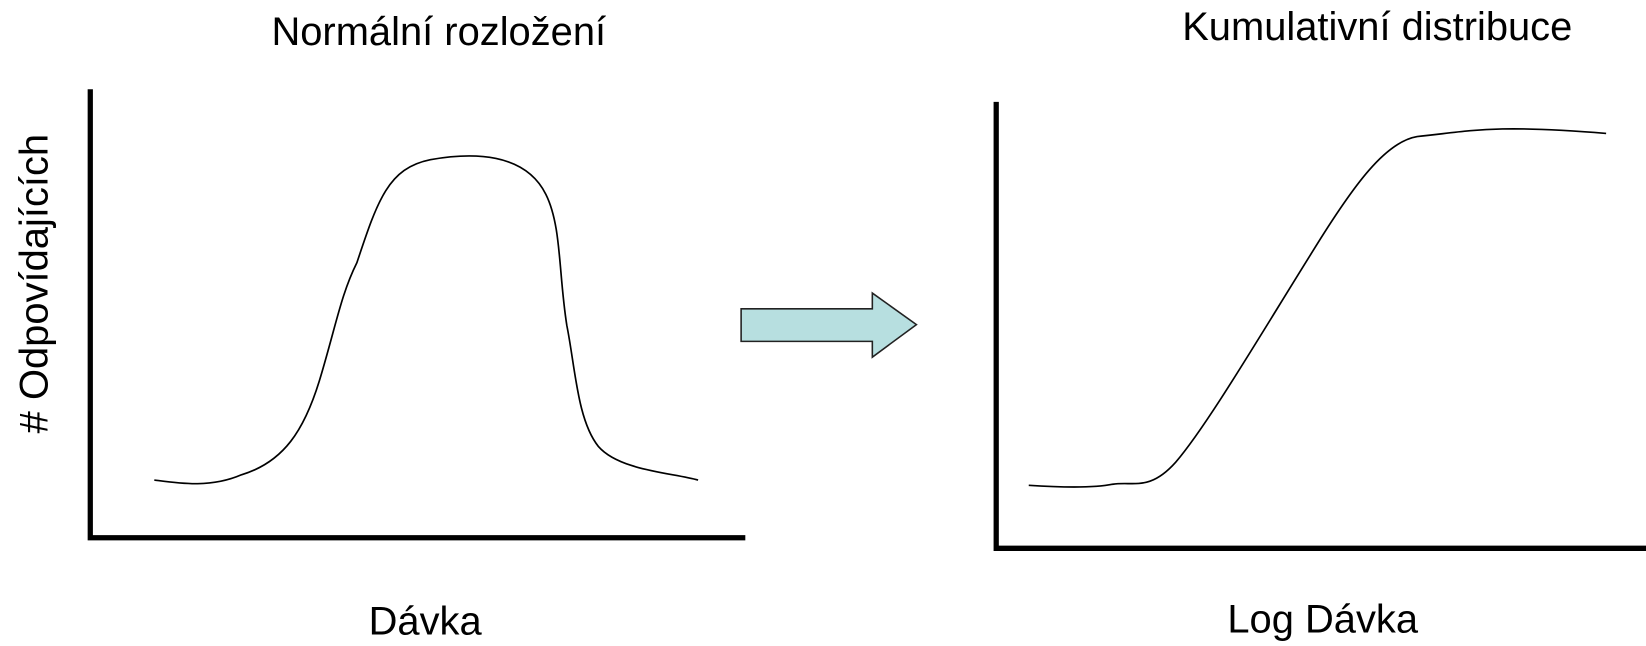 This screenshot has height=646, width=1646. Describe the element at coordinates (426, 621) in the screenshot. I see `left-x-label: Dávka` at that location.